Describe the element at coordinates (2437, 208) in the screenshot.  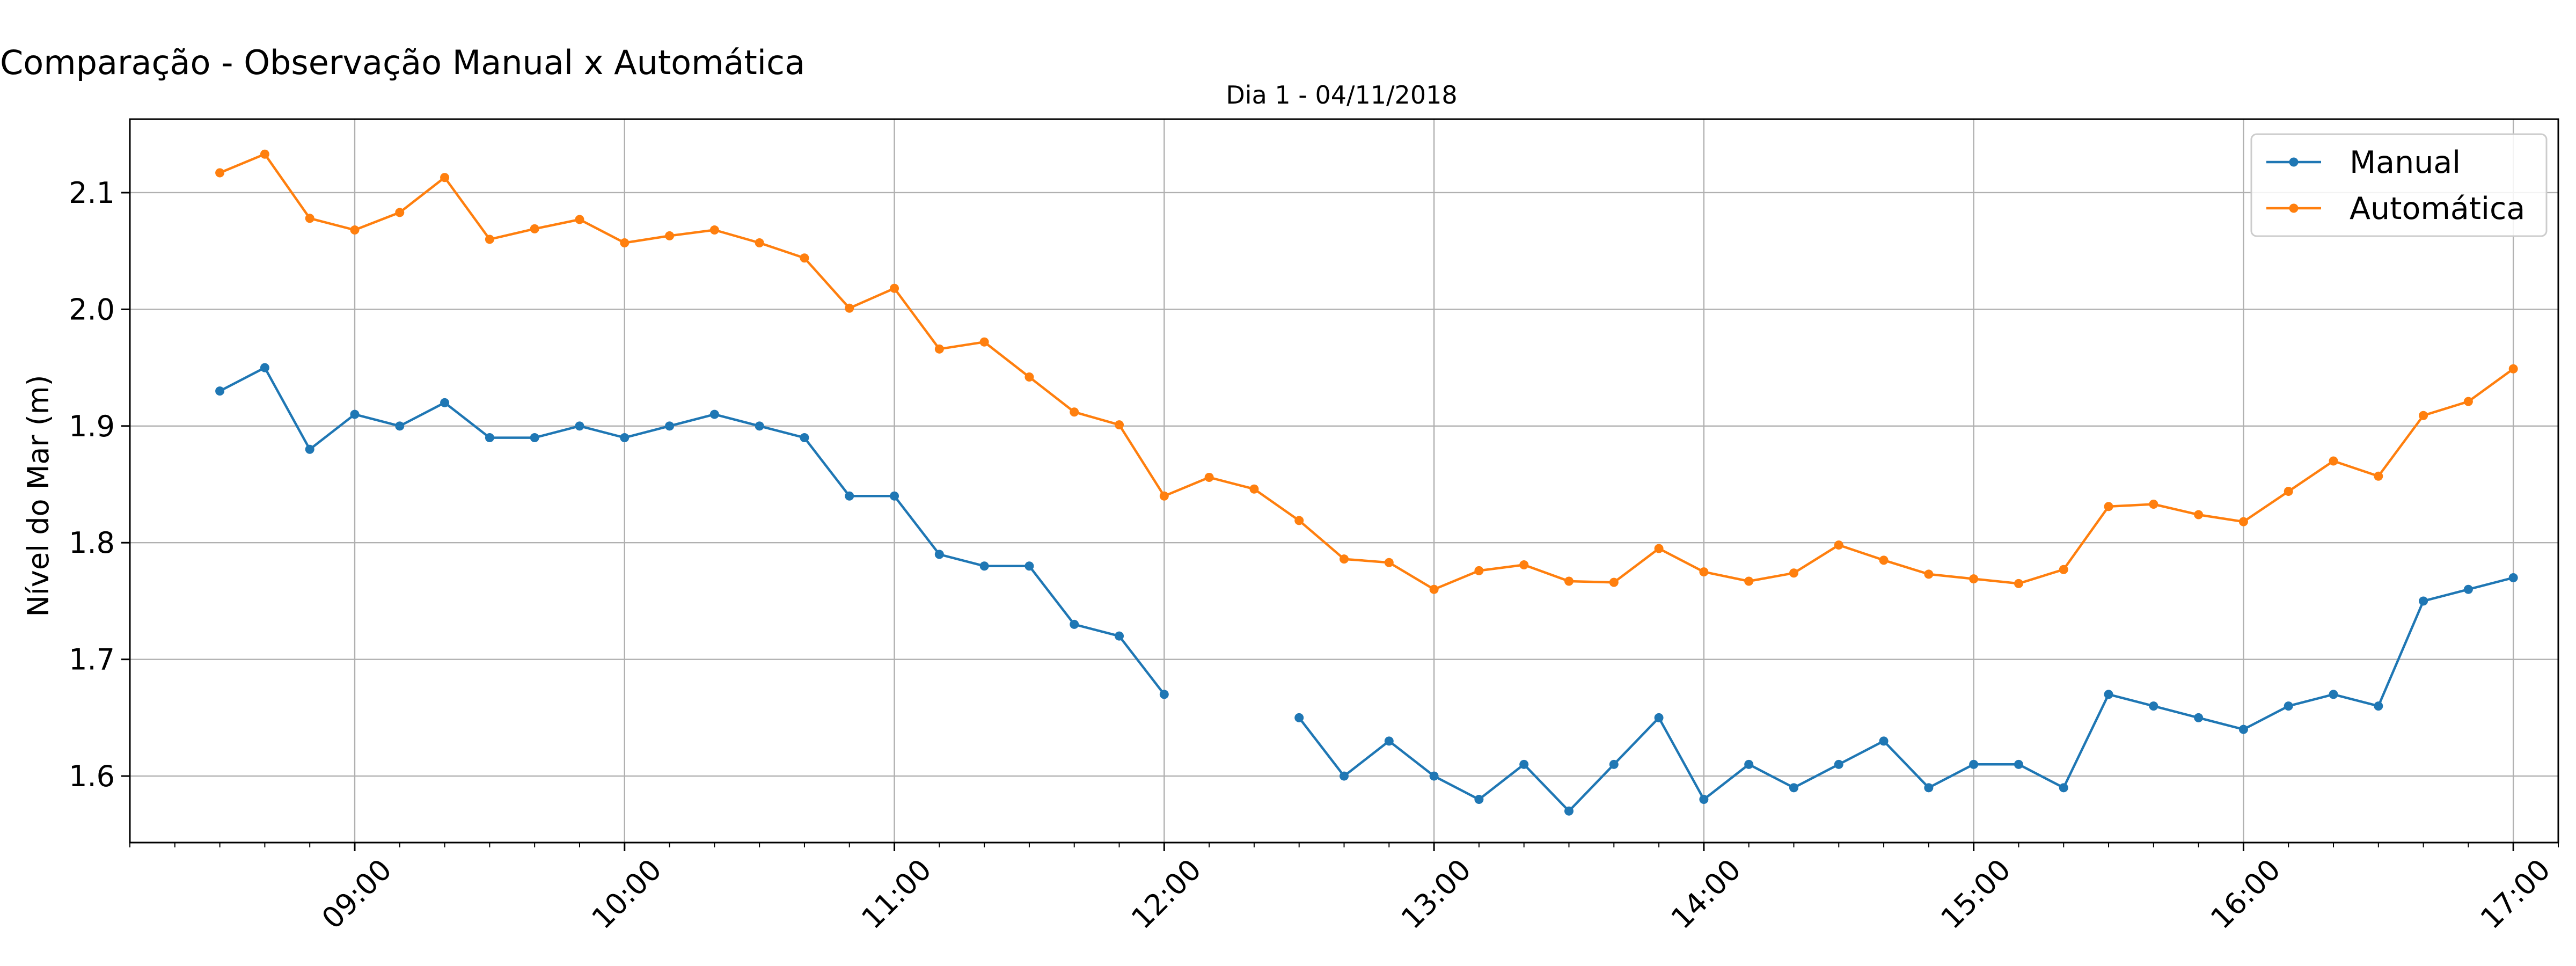
I see `legend-label: Automática` at that location.